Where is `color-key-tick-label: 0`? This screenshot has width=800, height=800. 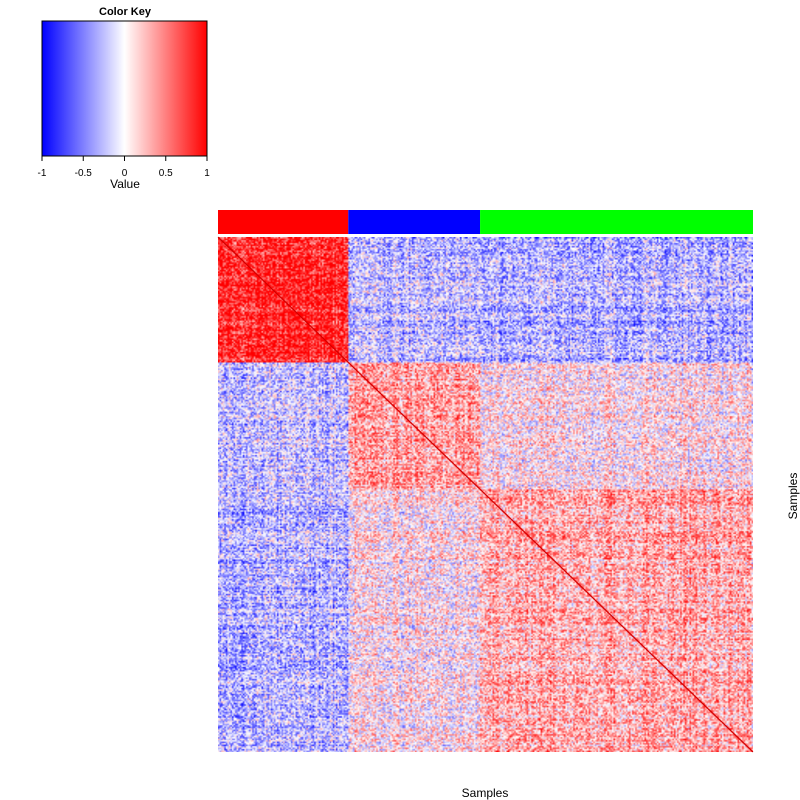
color-key-tick-label: 0 is located at coordinates (125, 173).